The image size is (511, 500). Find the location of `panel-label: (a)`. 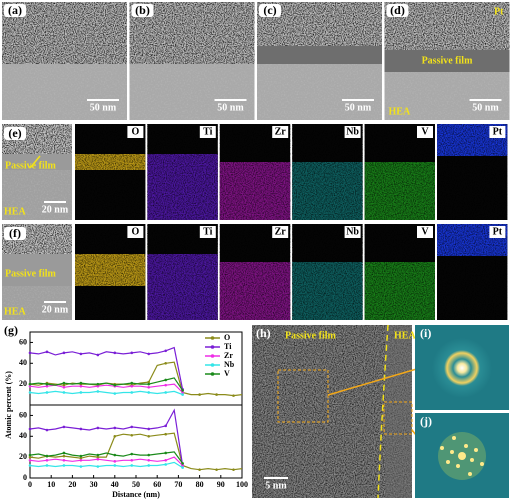

panel-label: (a) is located at coordinates (15, 10).